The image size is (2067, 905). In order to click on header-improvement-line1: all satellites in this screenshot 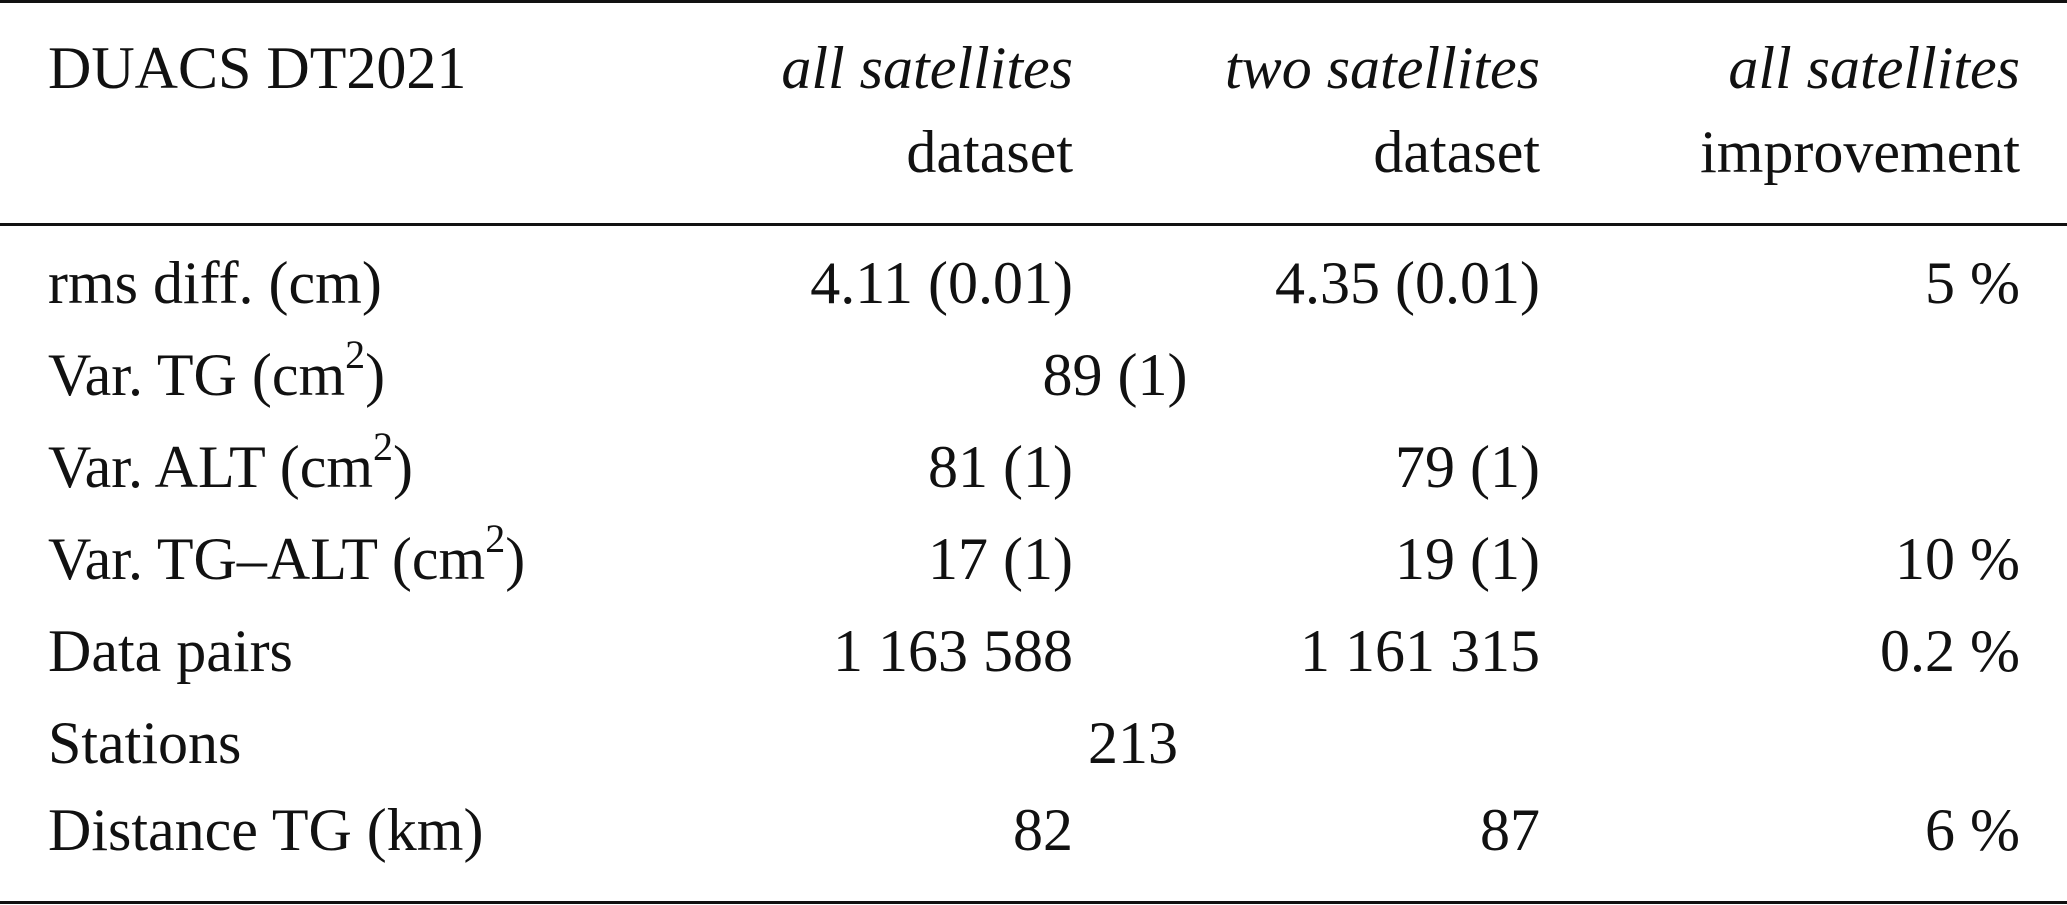, I will do `click(1874, 68)`.